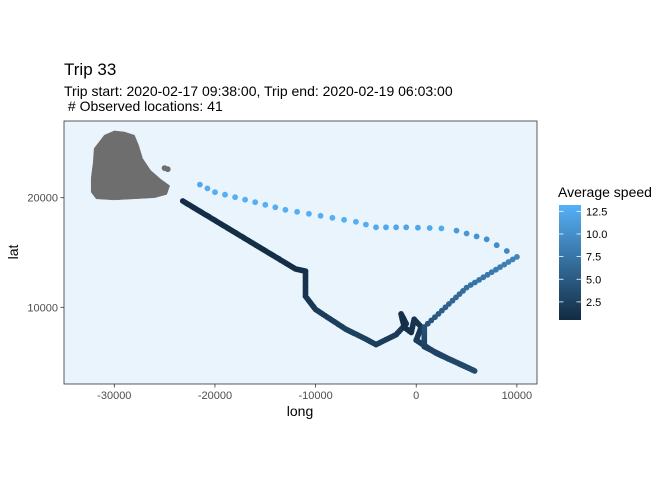  What do you see at coordinates (13, 252) in the screenshot?
I see `y-axis-title: lat` at bounding box center [13, 252].